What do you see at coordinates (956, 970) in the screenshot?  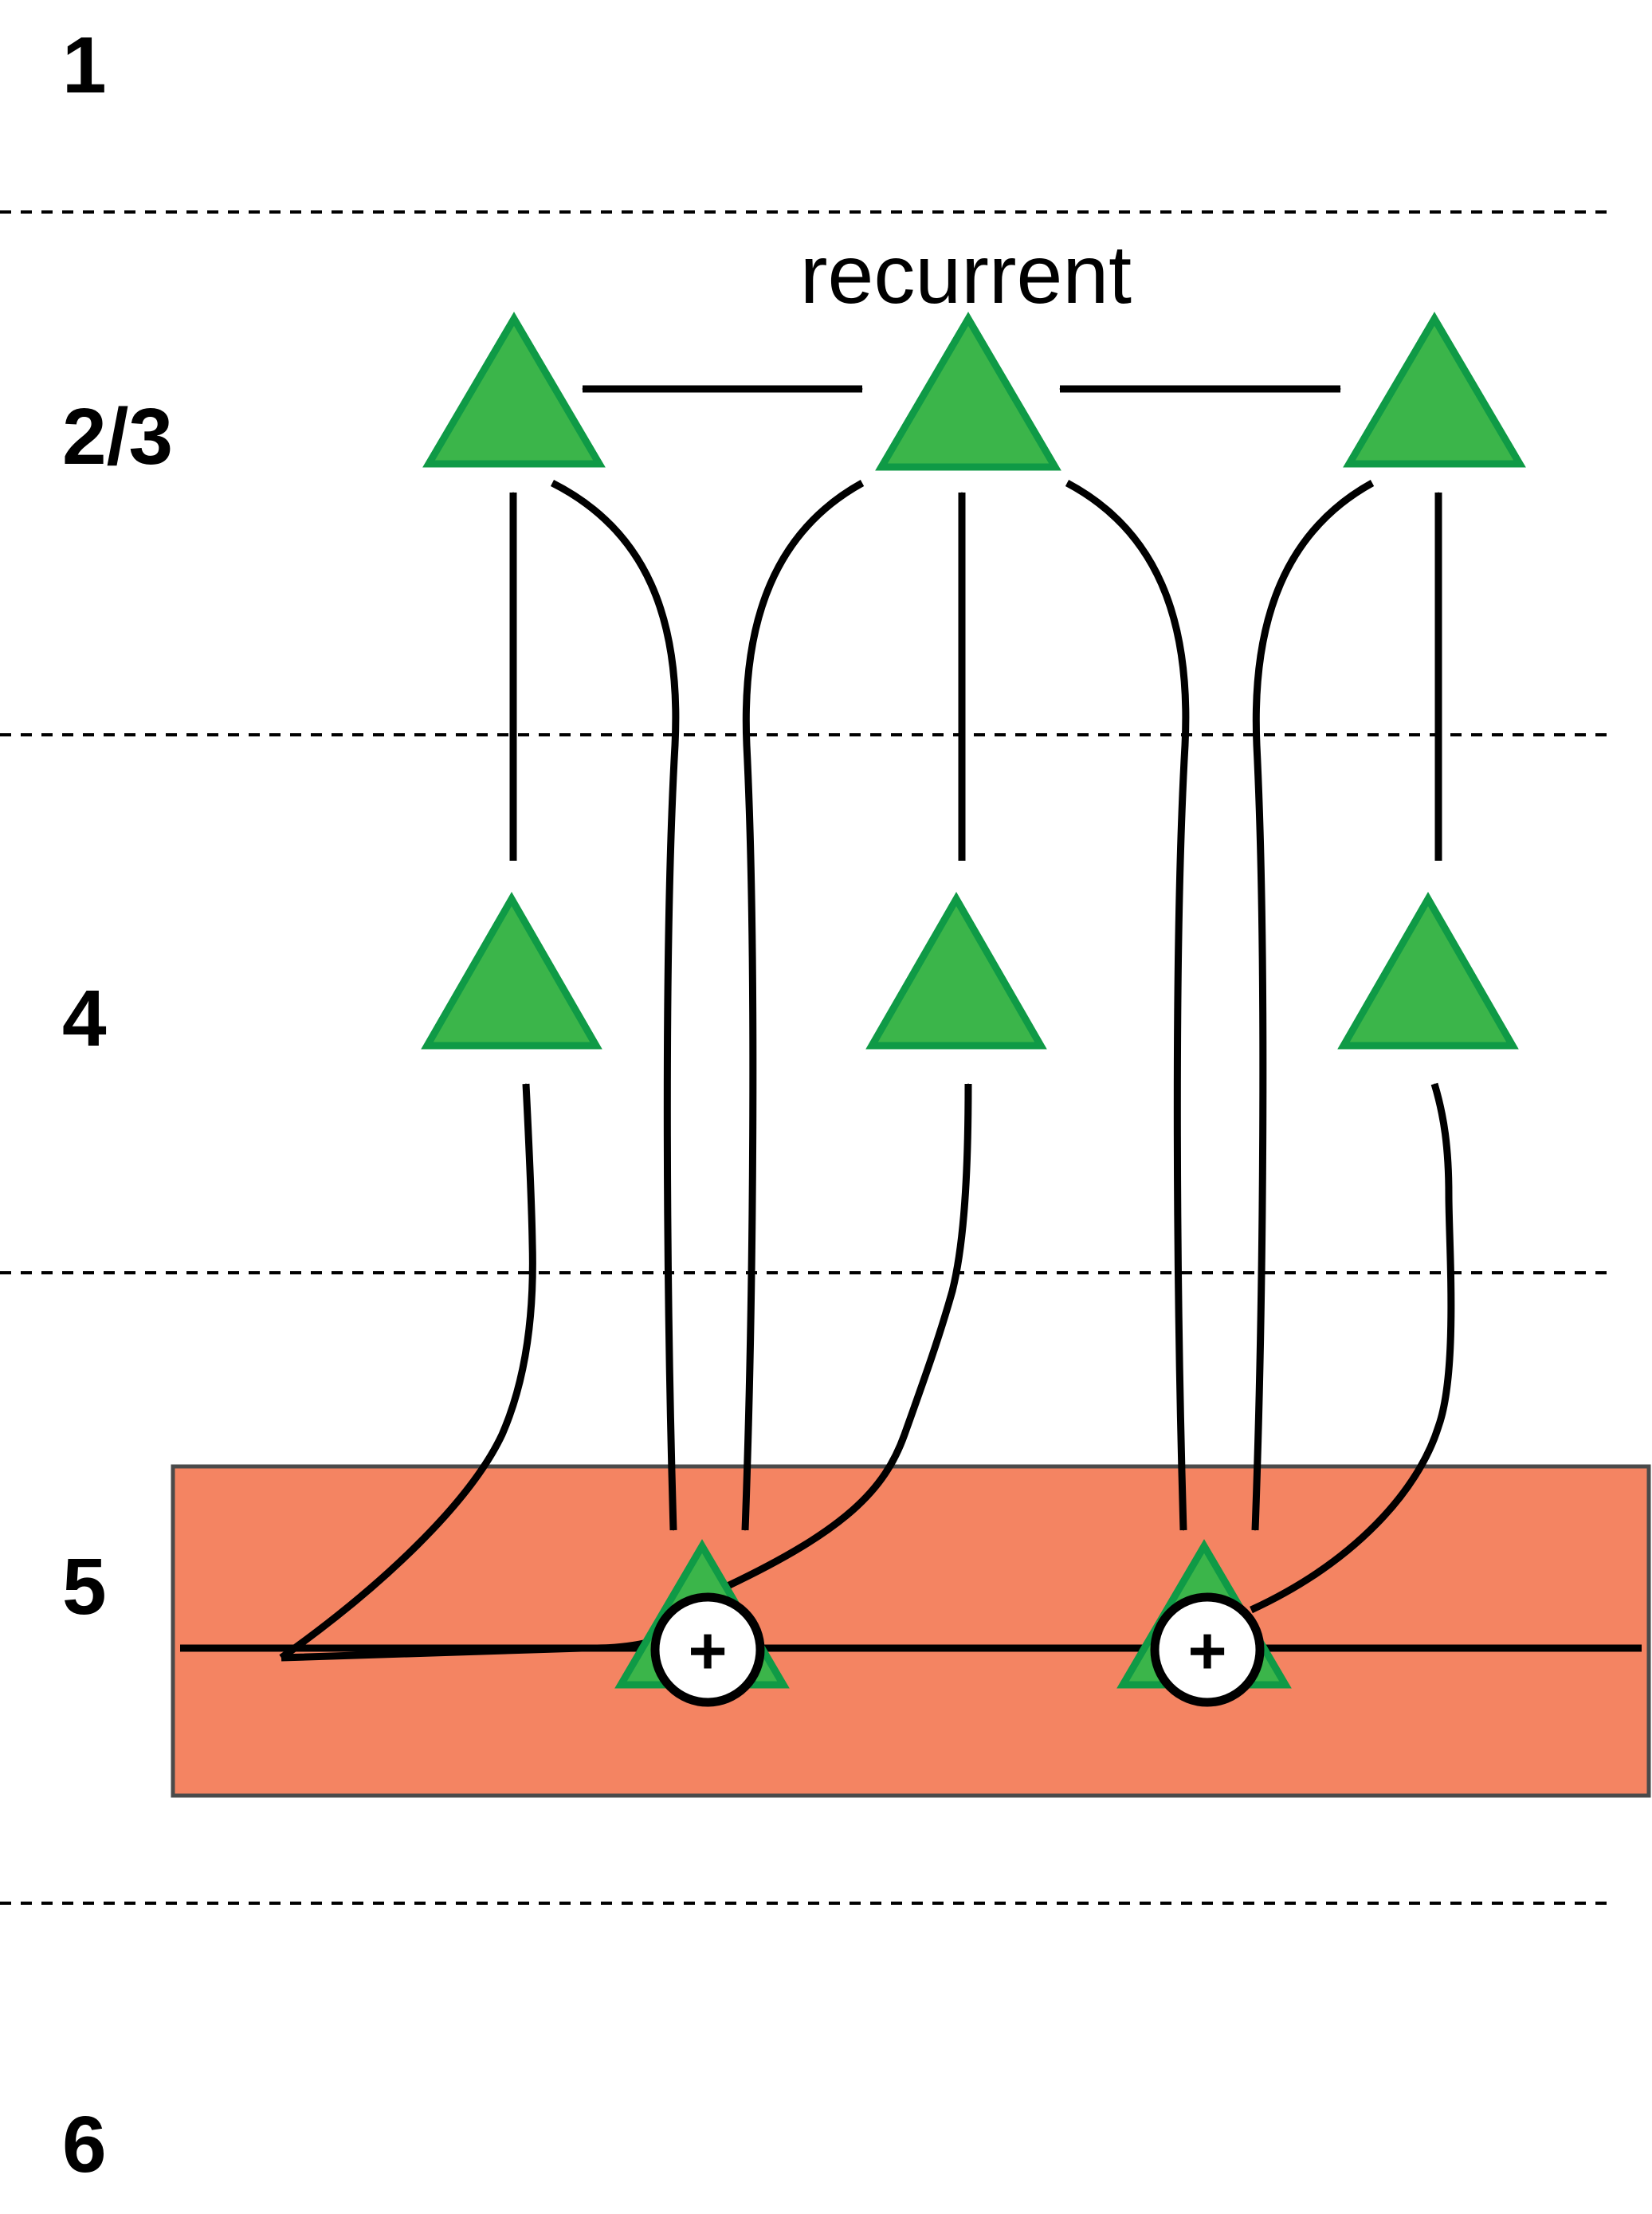 I see `neuron-l4-center` at bounding box center [956, 970].